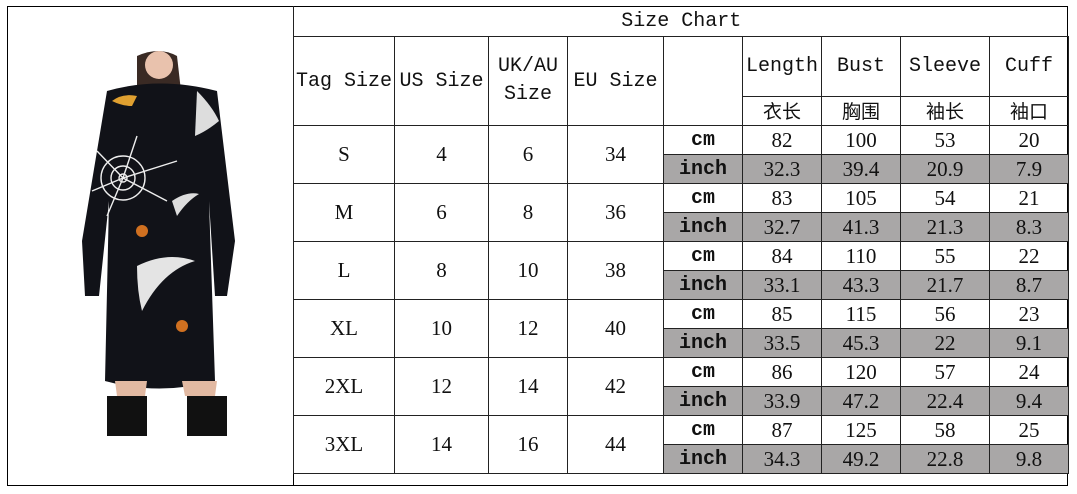 The height and width of the screenshot is (494, 1077). What do you see at coordinates (782, 343) in the screenshot?
I see `inch-value-cell: 33.5` at bounding box center [782, 343].